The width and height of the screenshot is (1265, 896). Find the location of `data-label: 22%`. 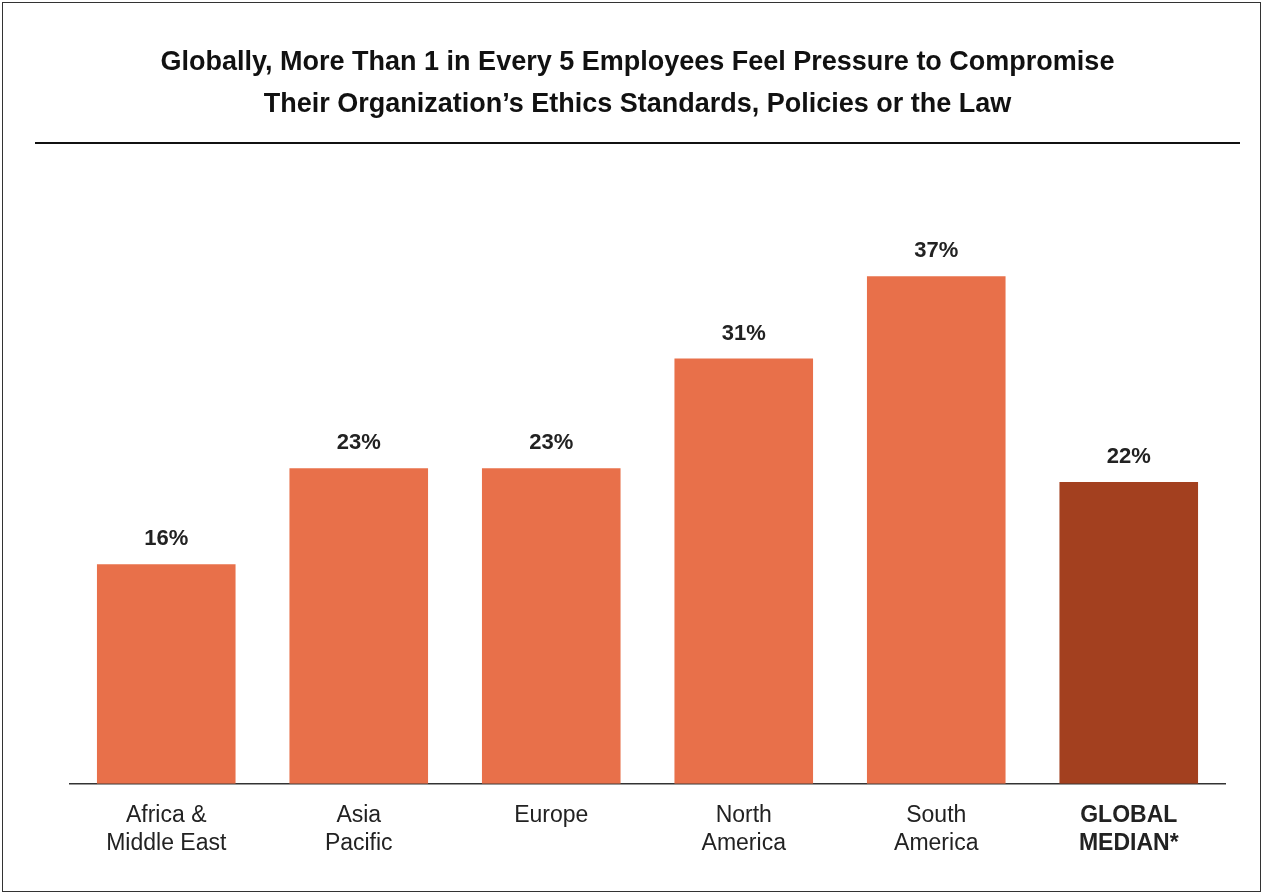

data-label: 22% is located at coordinates (1128, 456).